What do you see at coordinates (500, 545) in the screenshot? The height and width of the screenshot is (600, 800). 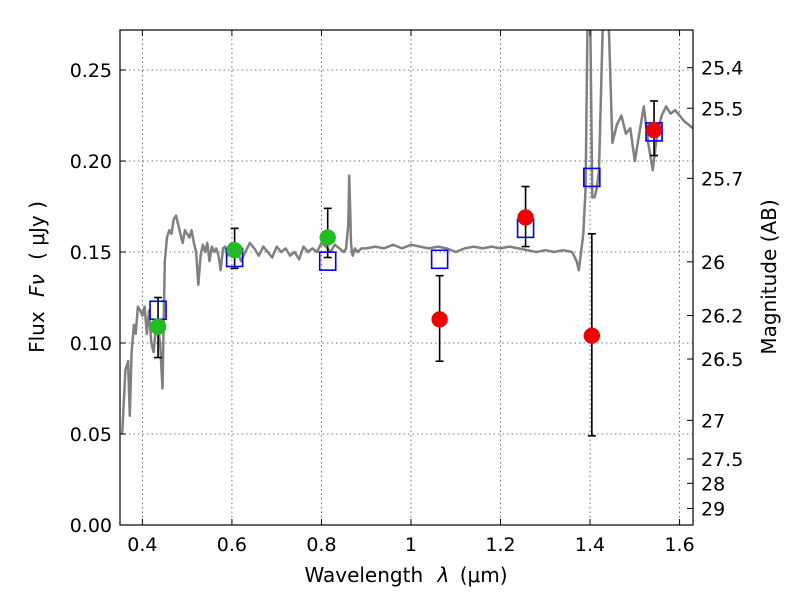 I see `x-tick-label: 1.2` at bounding box center [500, 545].